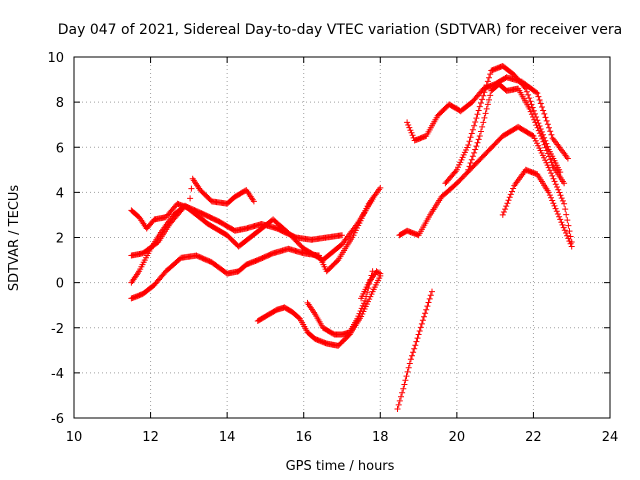 The width and height of the screenshot is (640, 480). I want to click on y-tick-label: 10, so click(55, 58).